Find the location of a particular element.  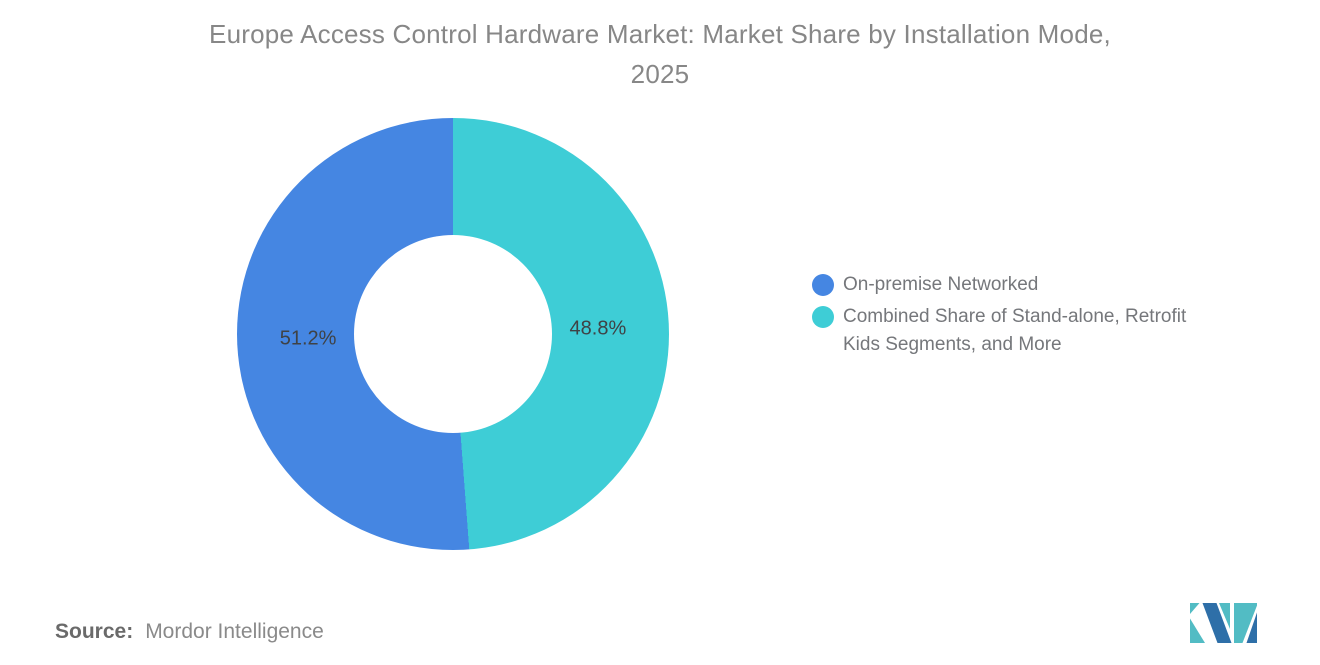

logo-blue-right-triangle is located at coordinates (1251, 627).